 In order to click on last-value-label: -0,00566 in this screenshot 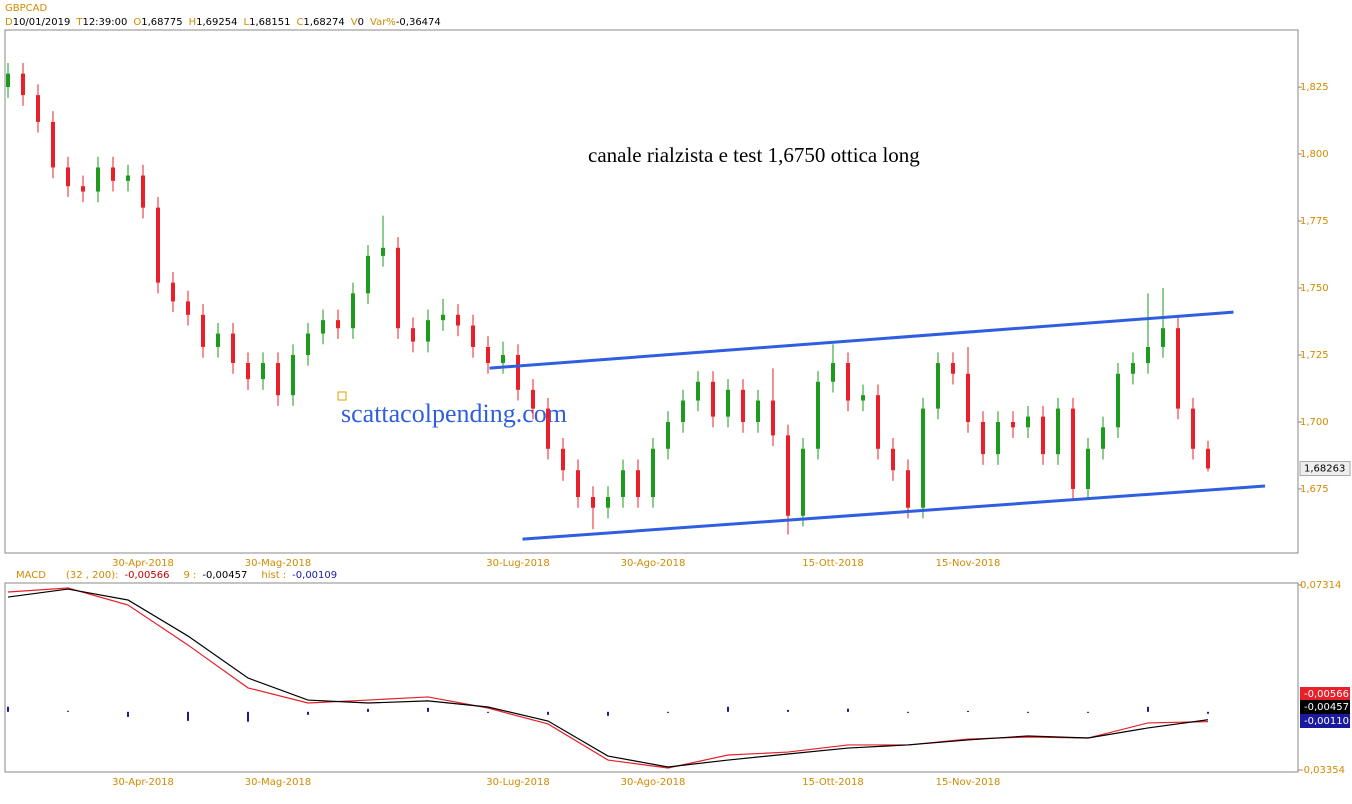, I will do `click(1326, 694)`.